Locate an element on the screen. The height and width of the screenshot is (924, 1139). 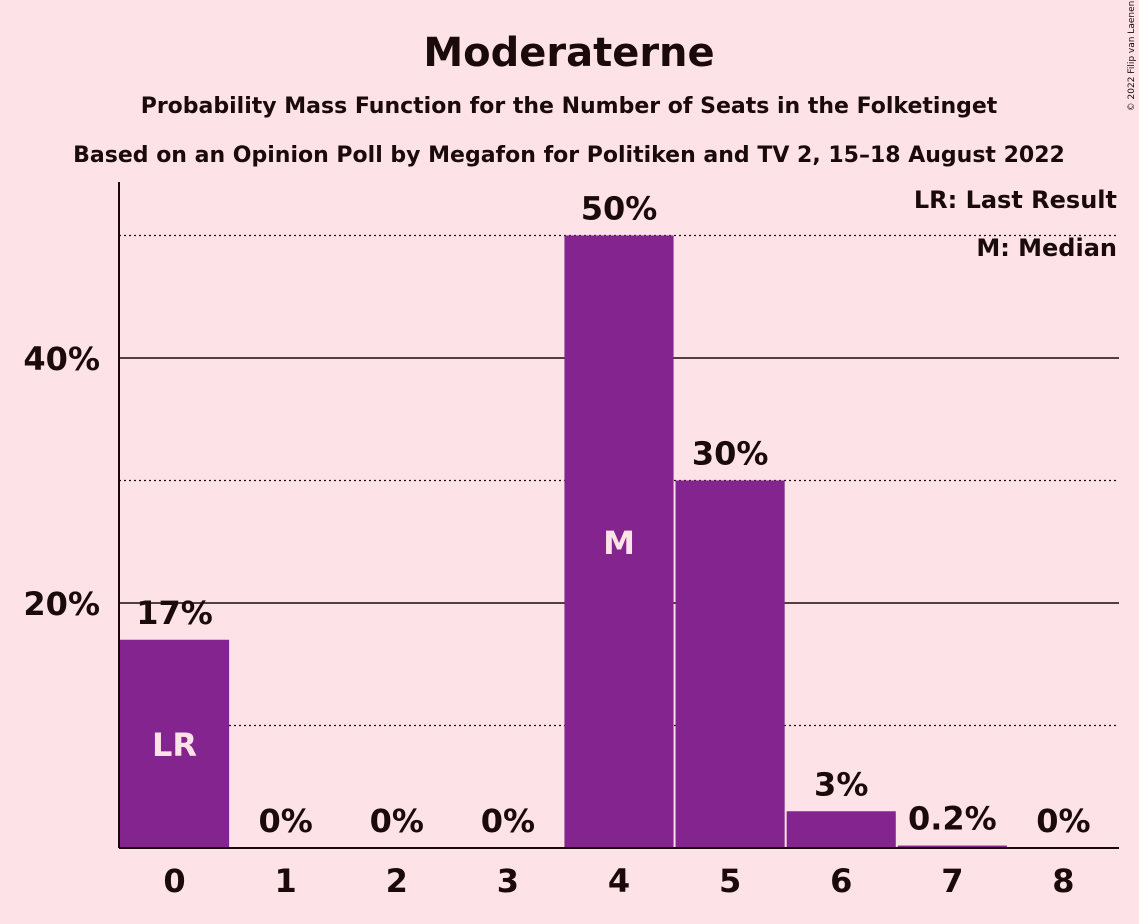
x-tick-label-6: 6 is located at coordinates (841, 881).